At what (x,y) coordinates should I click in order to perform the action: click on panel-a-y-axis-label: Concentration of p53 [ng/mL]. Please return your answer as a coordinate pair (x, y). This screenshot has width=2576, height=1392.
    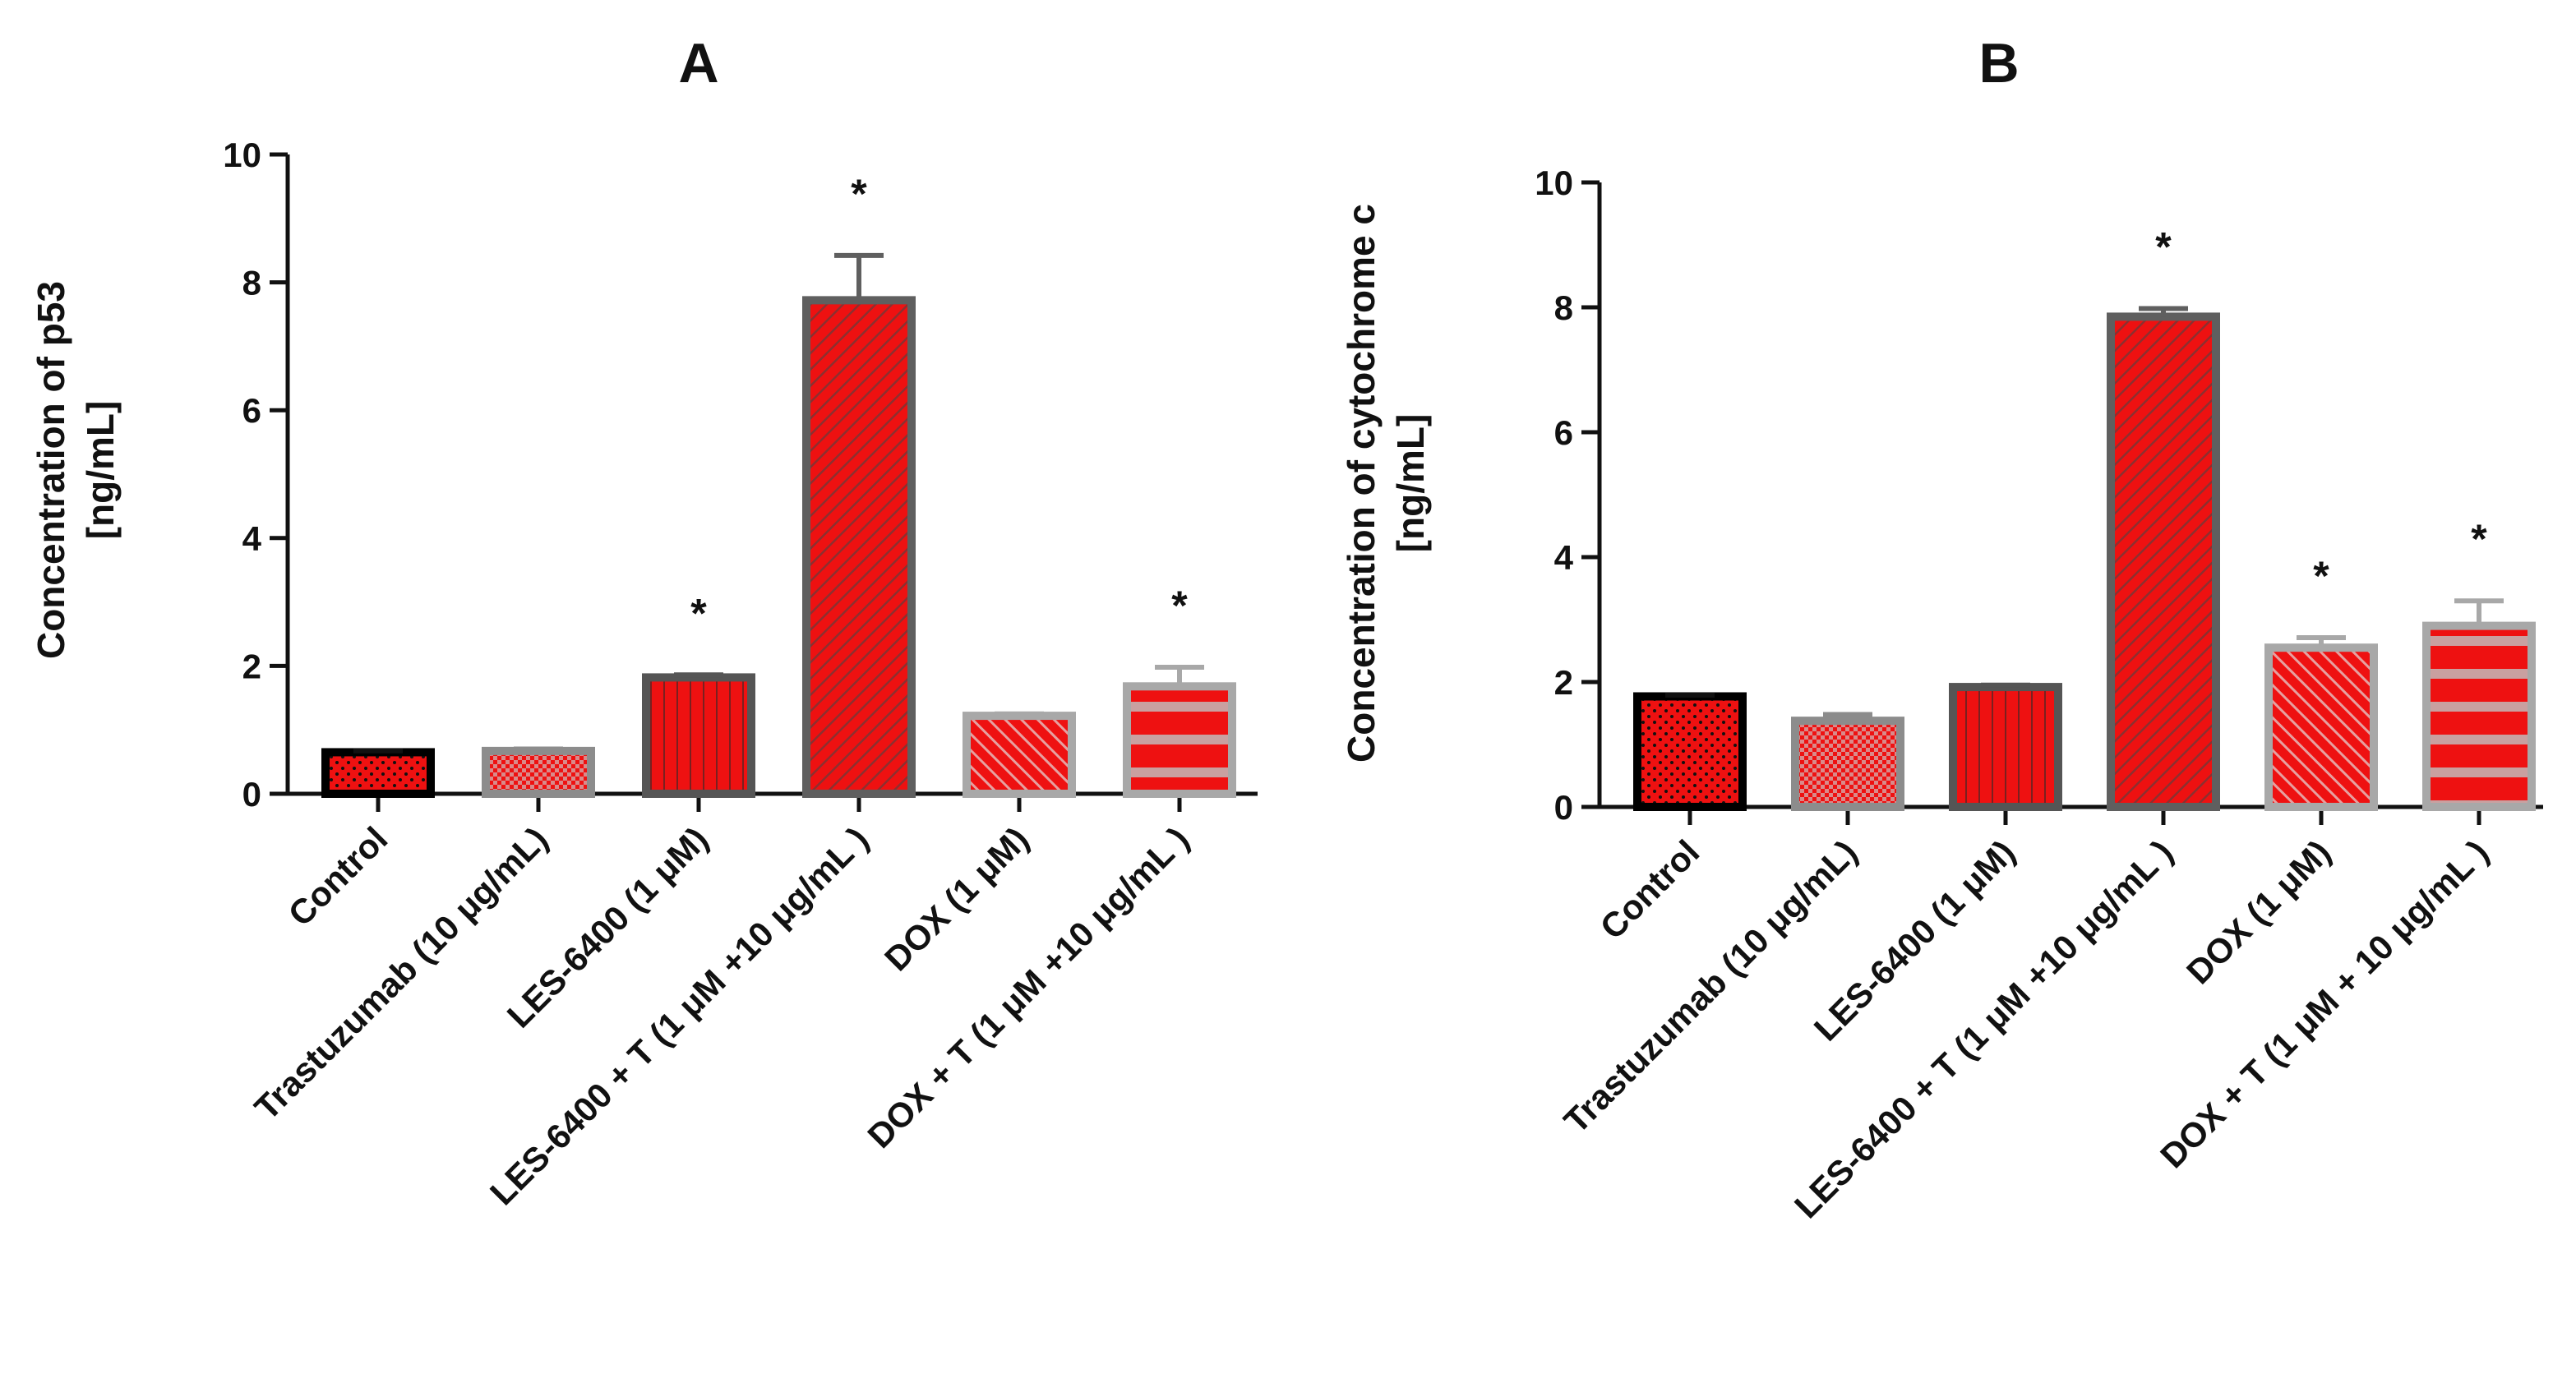
    Looking at the image, I should click on (76, 470).